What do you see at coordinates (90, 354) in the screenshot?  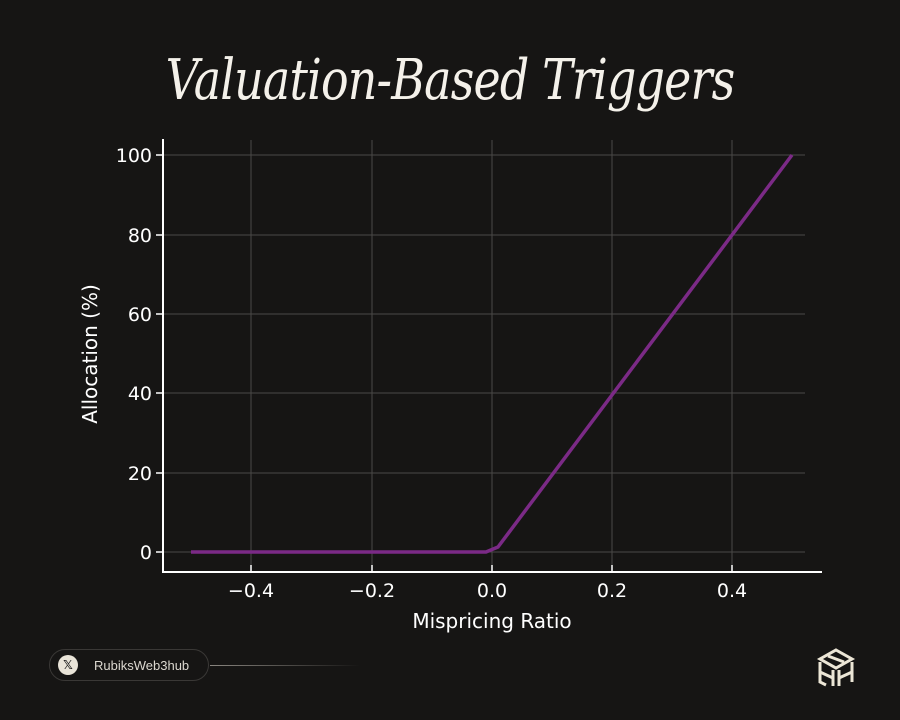 I see `y-axis-label: Allocation (%)` at bounding box center [90, 354].